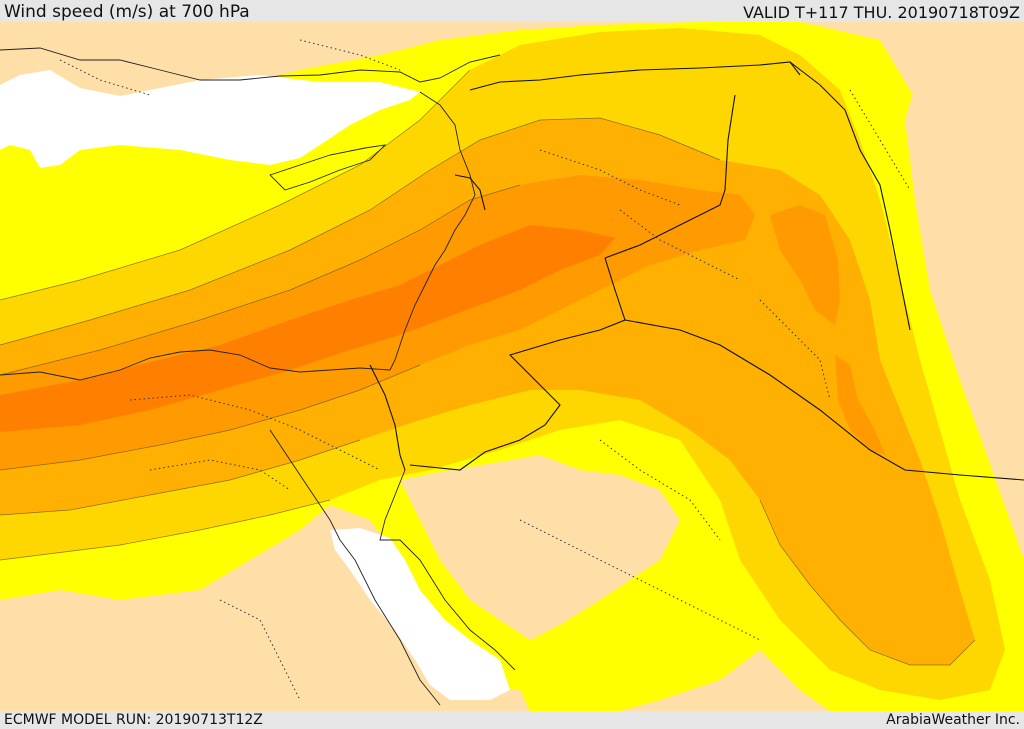  Describe the element at coordinates (210, 119) in the screenshot. I see `sea-aegean-med` at that location.